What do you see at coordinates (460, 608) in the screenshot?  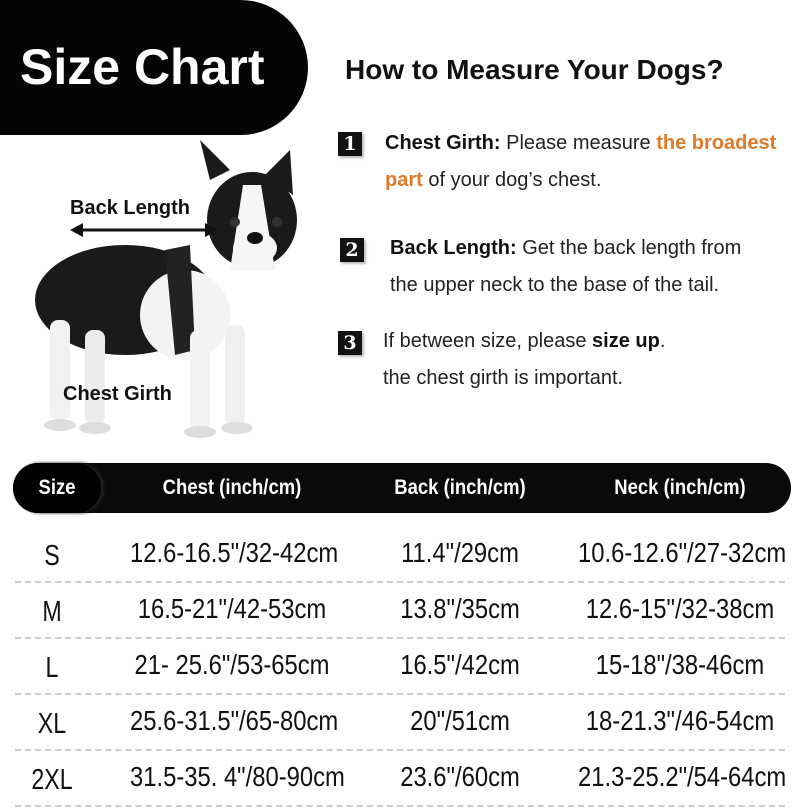 I see `back-cell: 13.8"/35cm` at bounding box center [460, 608].